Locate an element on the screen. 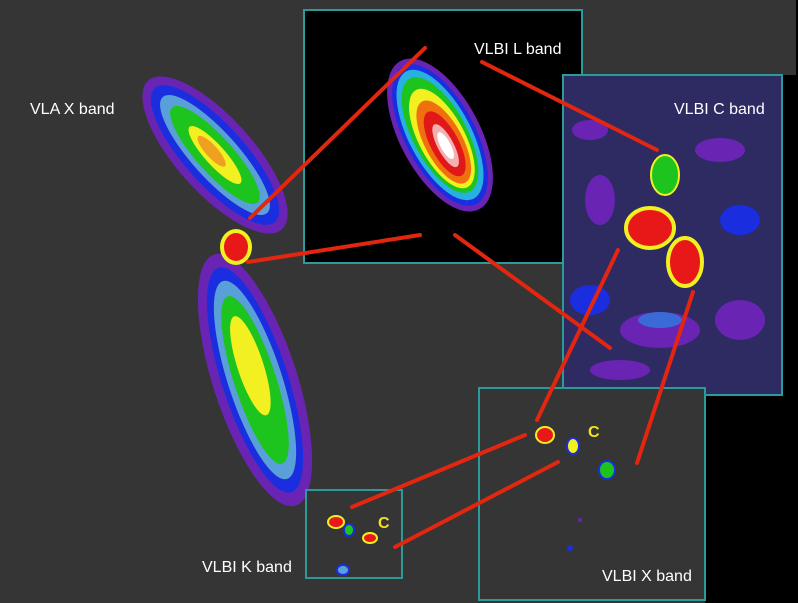  l-band-panel is located at coordinates (443, 136).